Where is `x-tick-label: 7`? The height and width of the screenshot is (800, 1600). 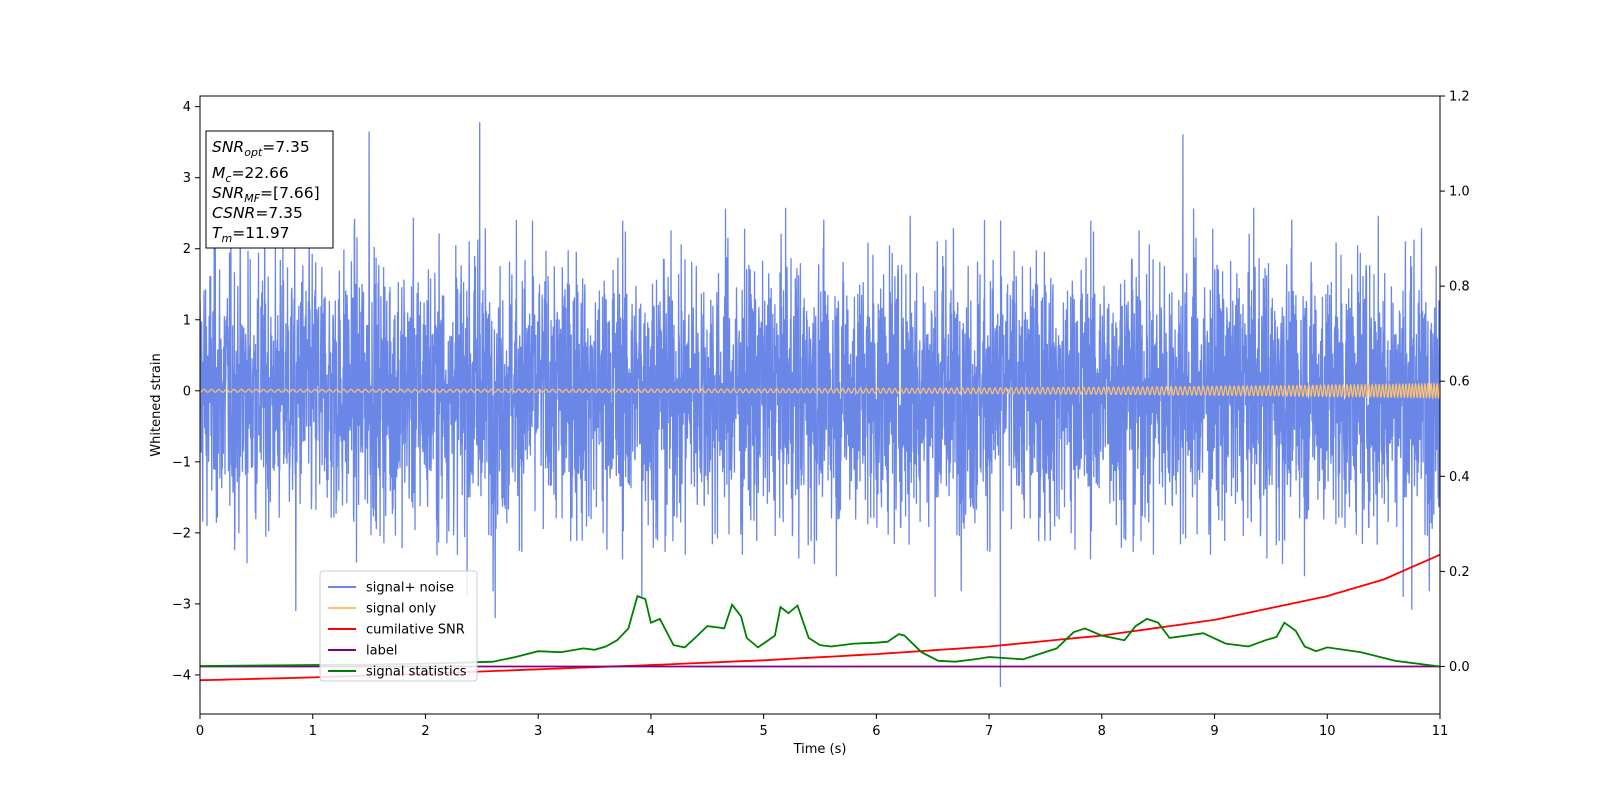 x-tick-label: 7 is located at coordinates (989, 731).